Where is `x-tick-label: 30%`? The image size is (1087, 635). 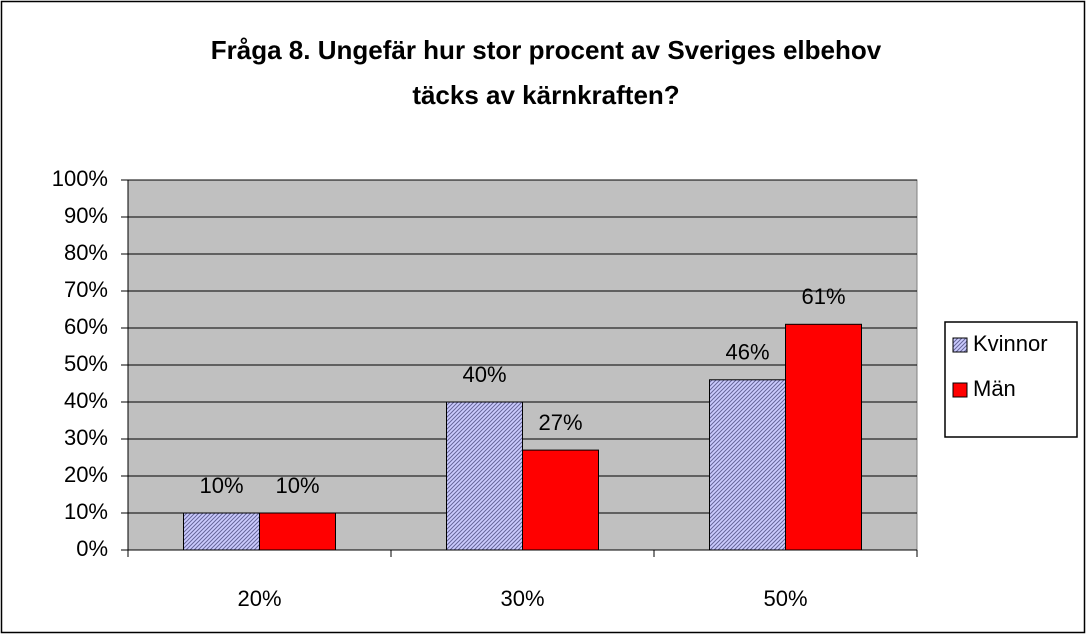
x-tick-label: 30% is located at coordinates (522, 598).